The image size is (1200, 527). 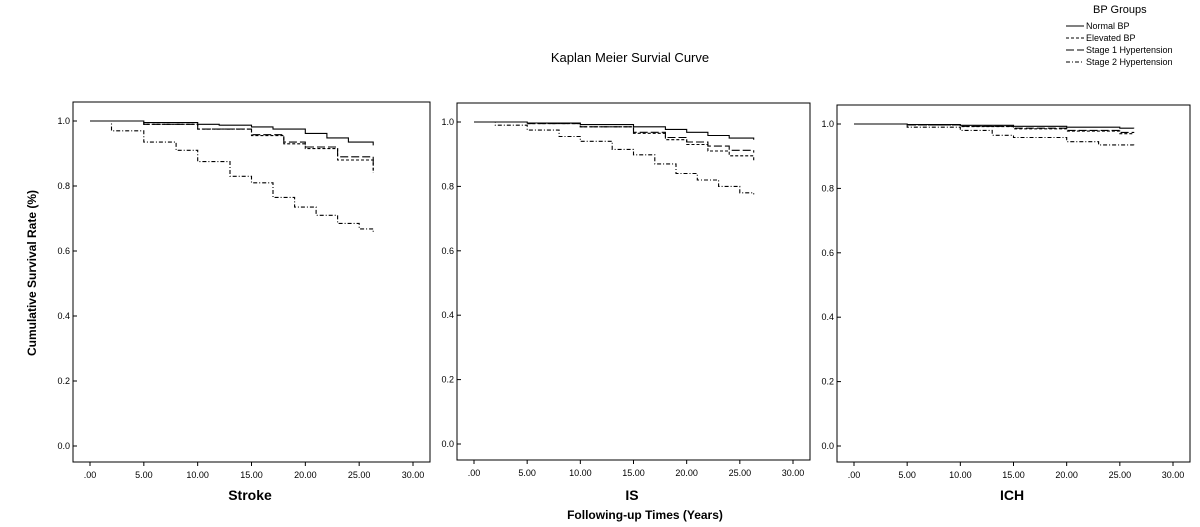 What do you see at coordinates (250, 495) in the screenshot?
I see `panel-label: Stroke` at bounding box center [250, 495].